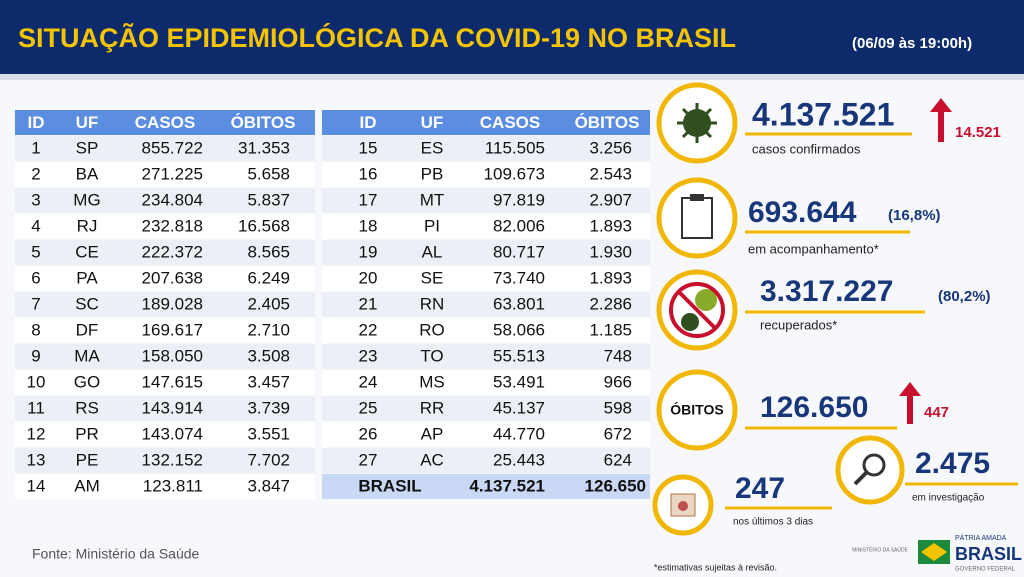 This screenshot has height=577, width=1024. What do you see at coordinates (696, 409) in the screenshot?
I see `deaths-badge: ÓBITOS` at bounding box center [696, 409].